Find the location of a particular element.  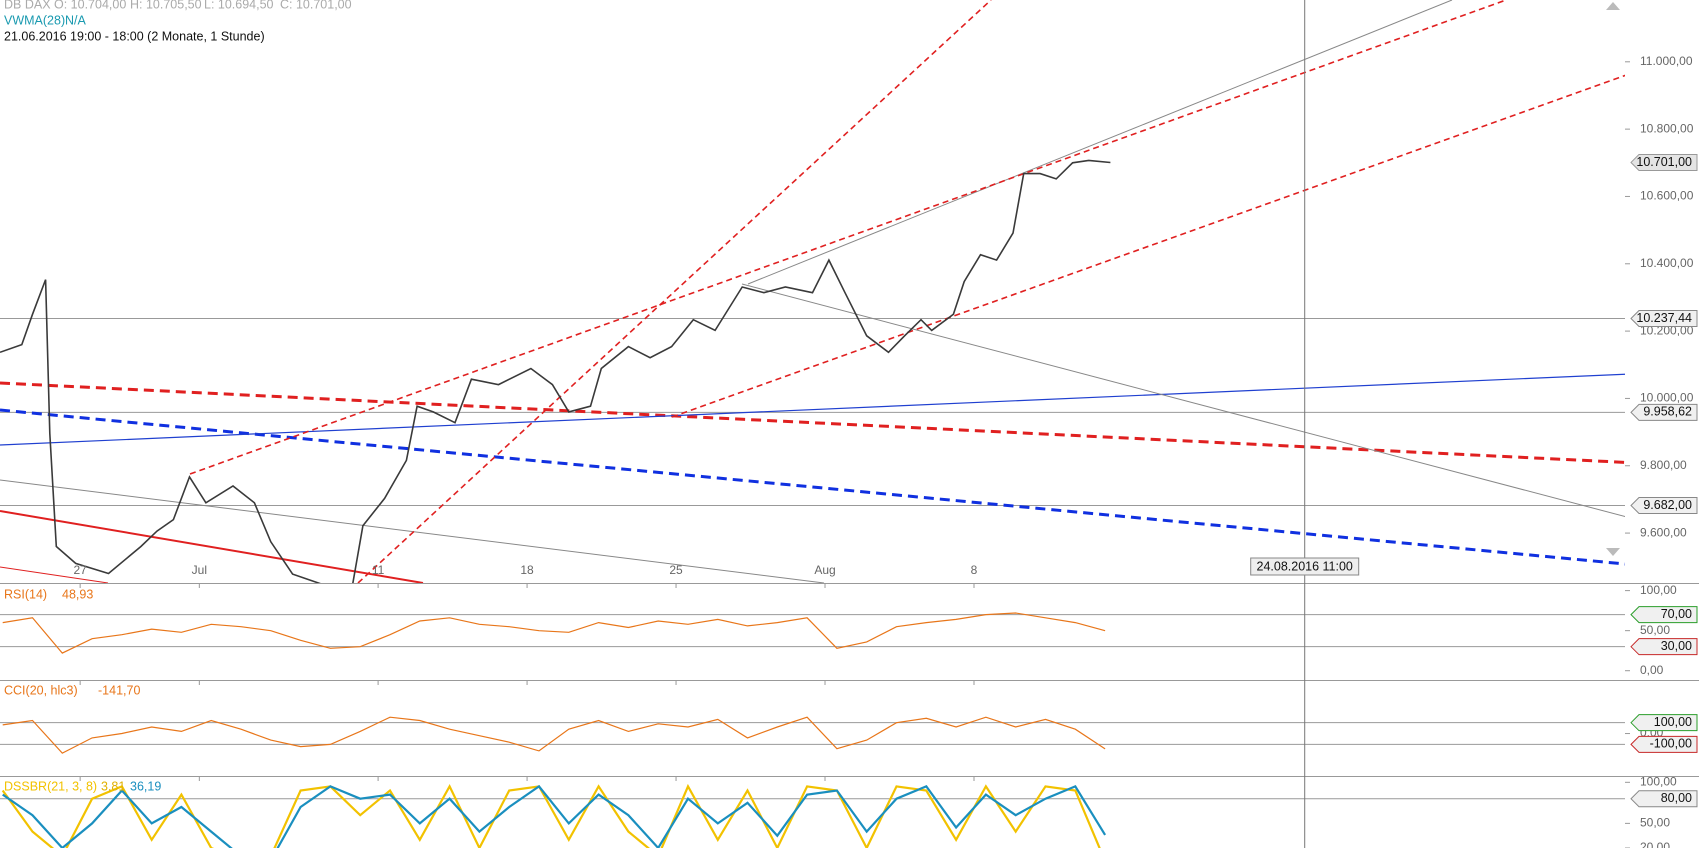

level-label: 9.958,62 is located at coordinates (1667, 412).